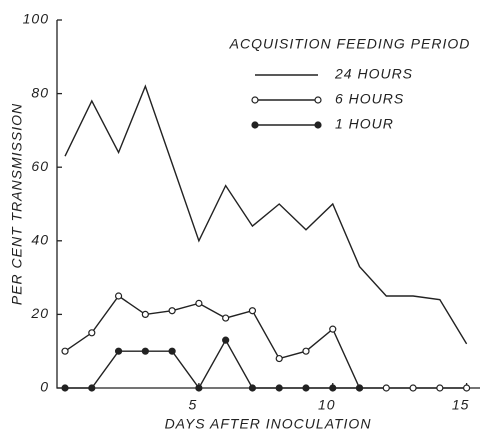 This screenshot has height=440, width=484. I want to click on y-tick-label: 60, so click(40, 166).